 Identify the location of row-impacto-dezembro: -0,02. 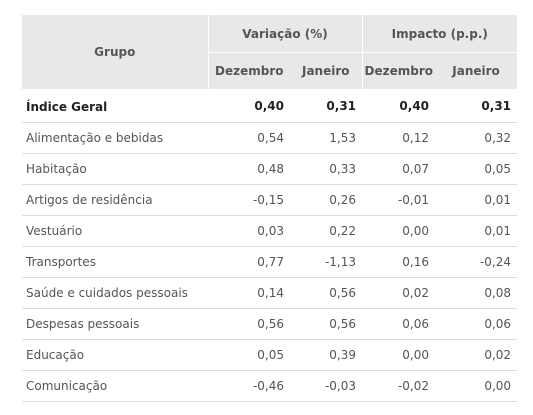
(399, 386).